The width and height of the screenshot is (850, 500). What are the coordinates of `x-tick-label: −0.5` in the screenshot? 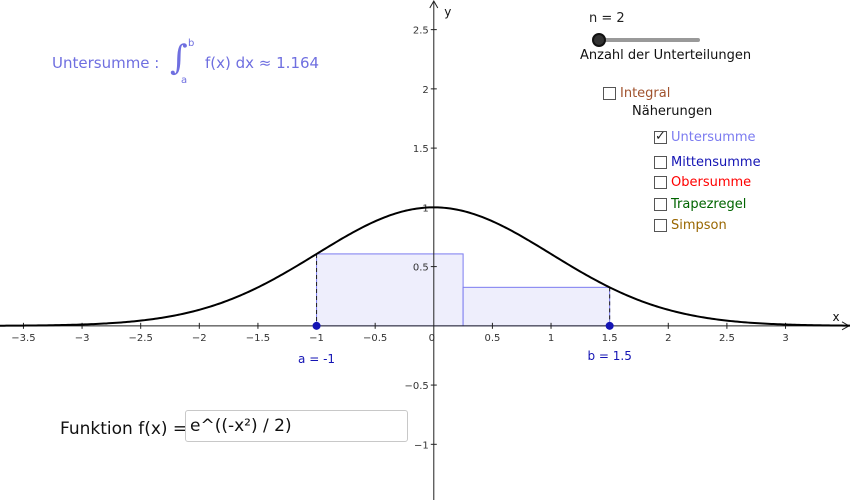 It's located at (375, 338).